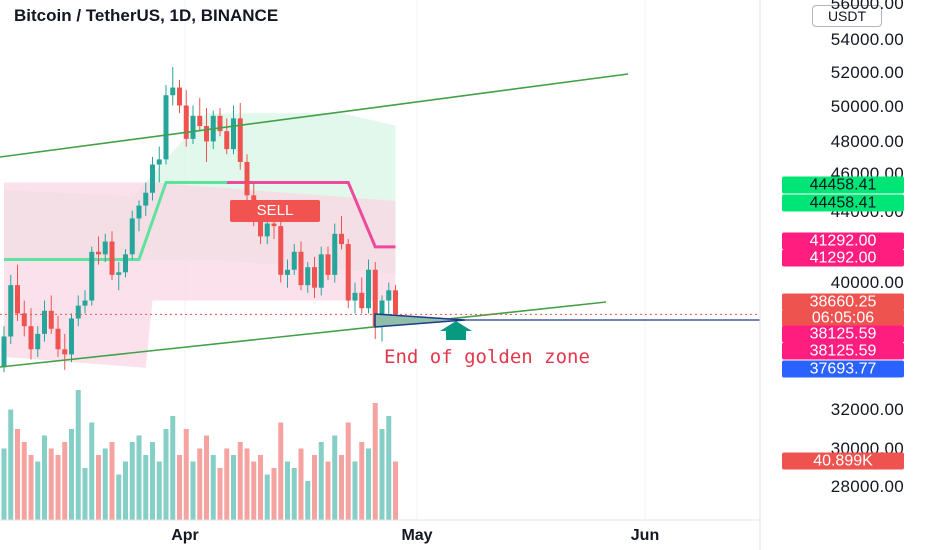 The height and width of the screenshot is (550, 932). What do you see at coordinates (417, 535) in the screenshot?
I see `time-axis-label: May` at bounding box center [417, 535].